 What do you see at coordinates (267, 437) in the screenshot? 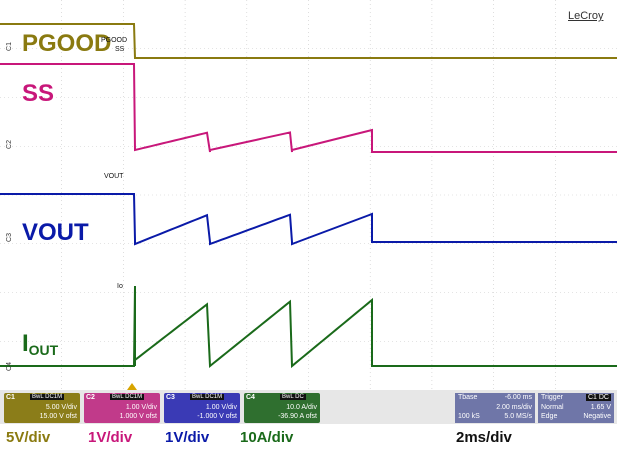
I see `scale-label-c4: 10A/div` at bounding box center [267, 437].